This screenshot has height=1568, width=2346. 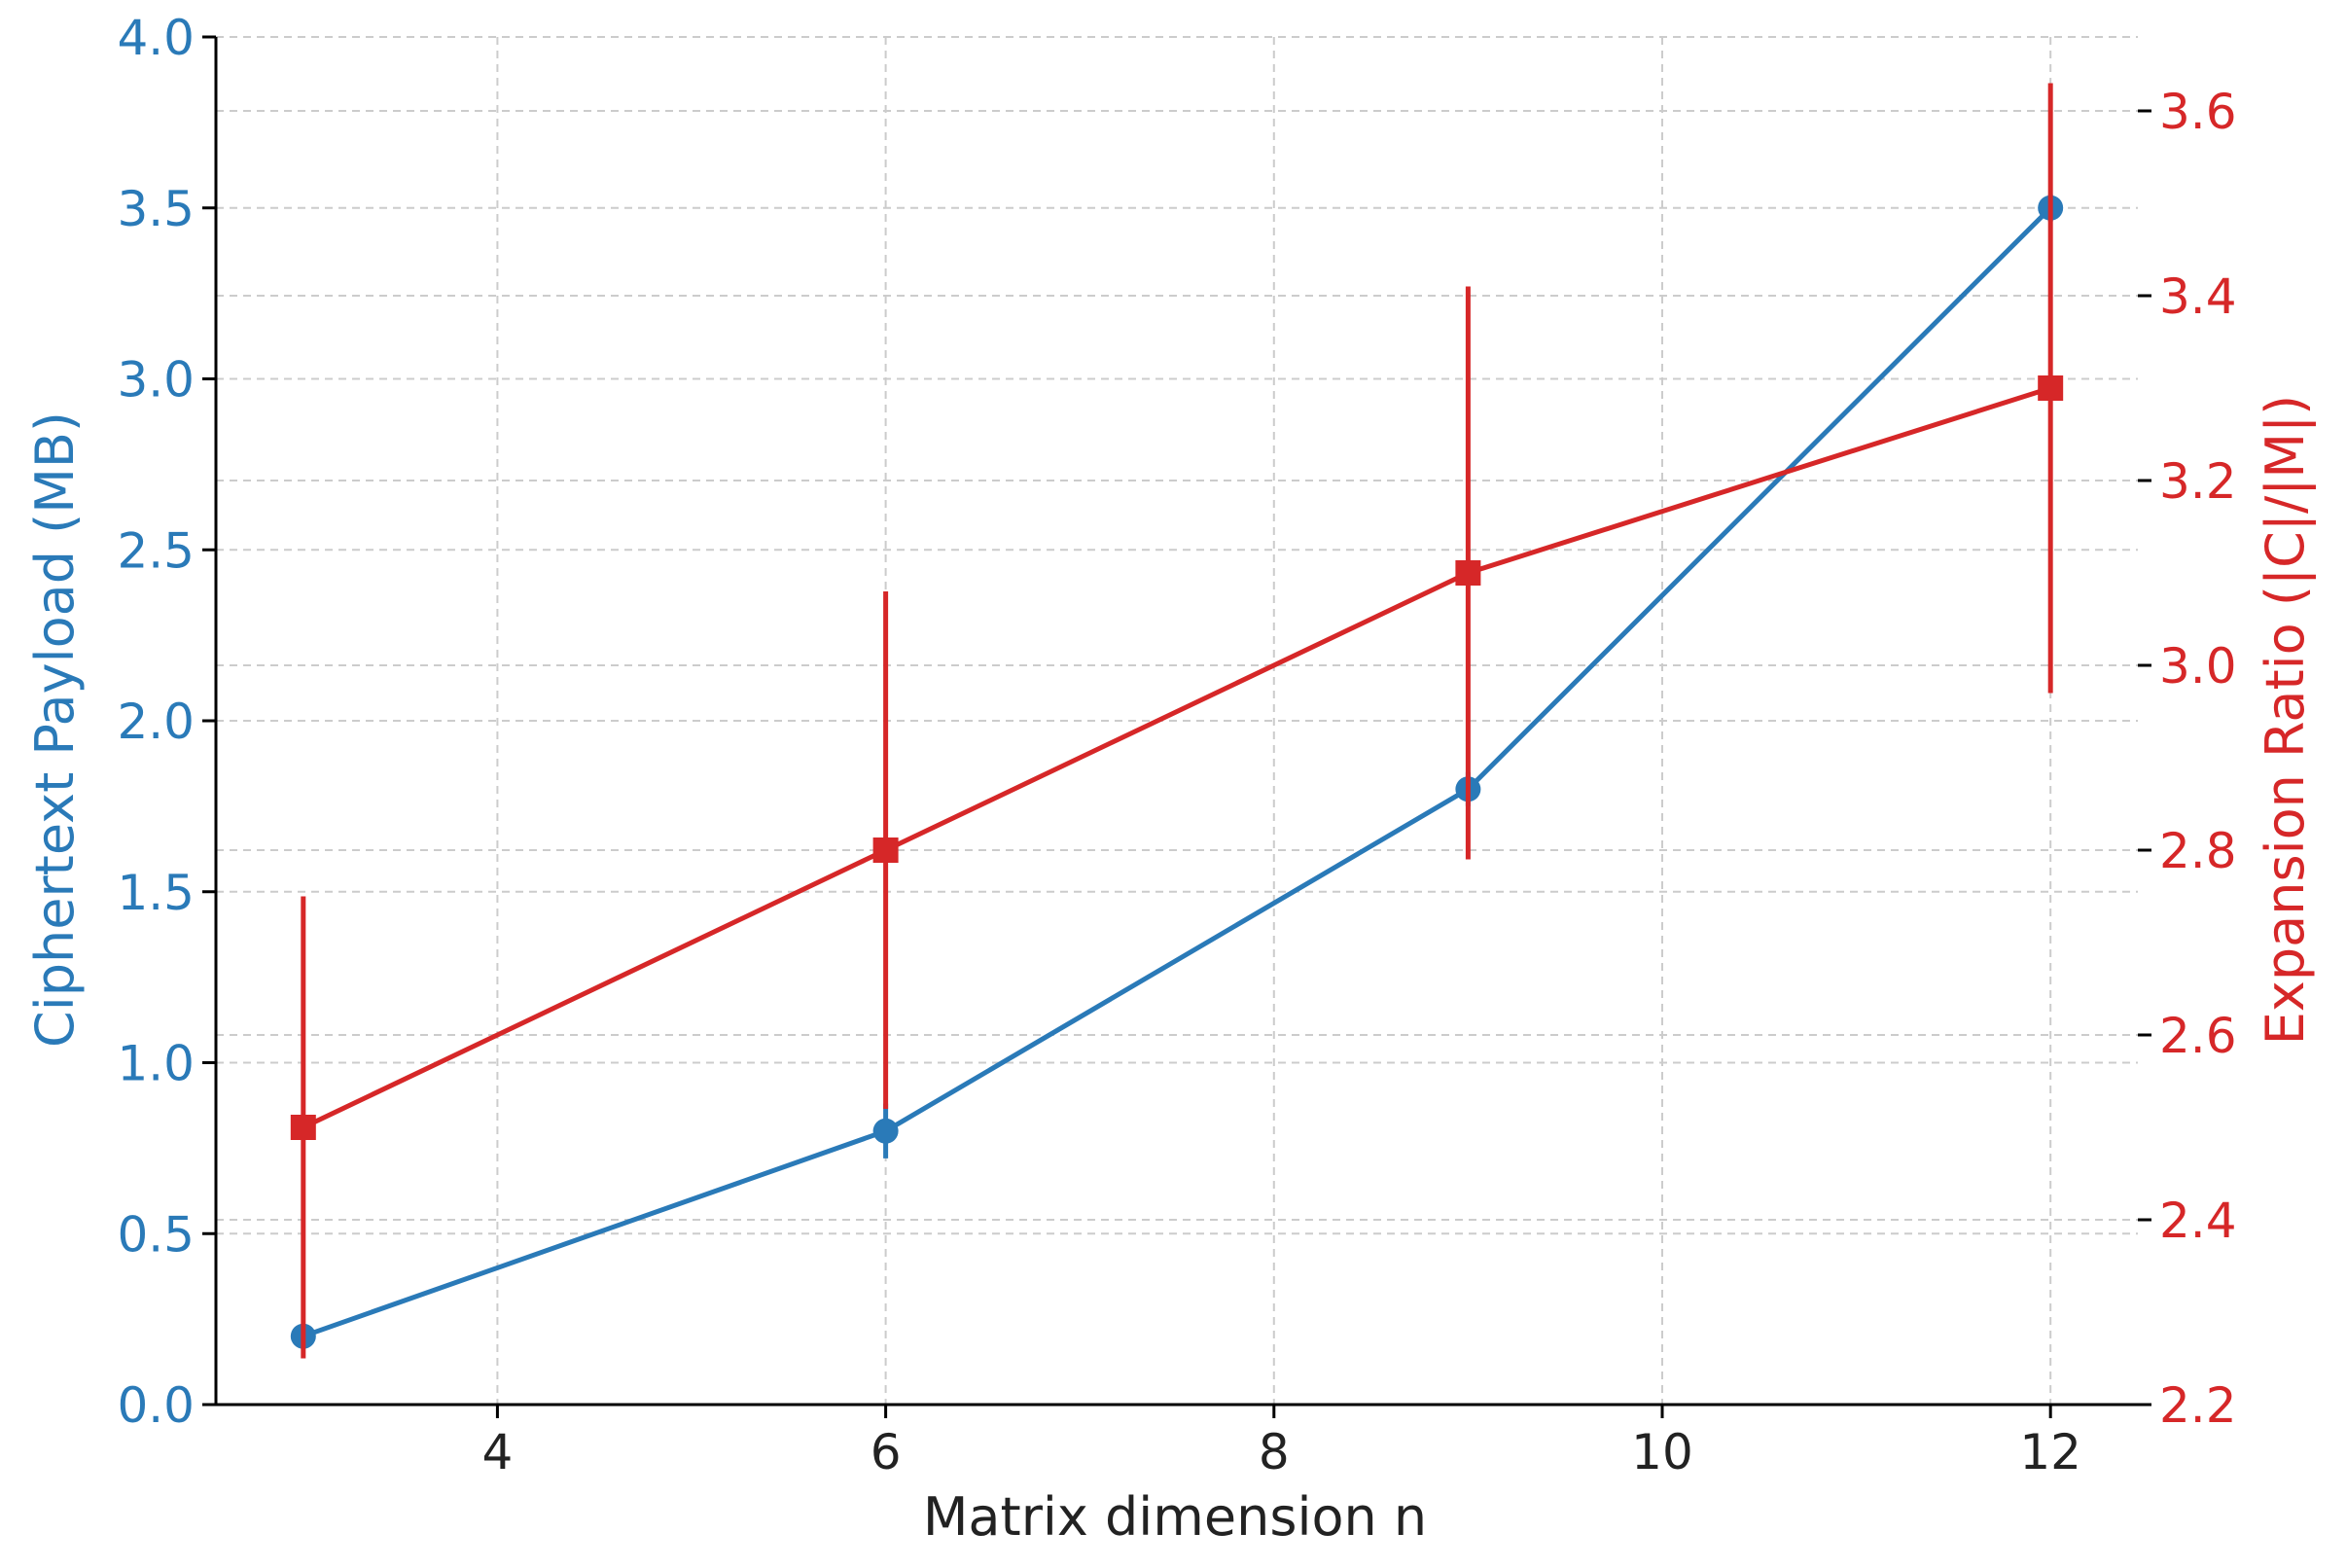 I want to click on x-tick-label: 12, so click(x=2050, y=1452).